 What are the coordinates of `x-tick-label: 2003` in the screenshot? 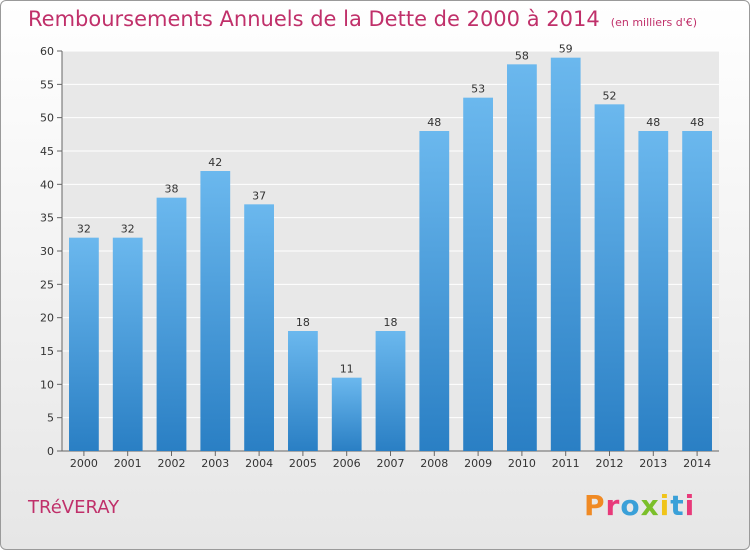 It's located at (215, 463).